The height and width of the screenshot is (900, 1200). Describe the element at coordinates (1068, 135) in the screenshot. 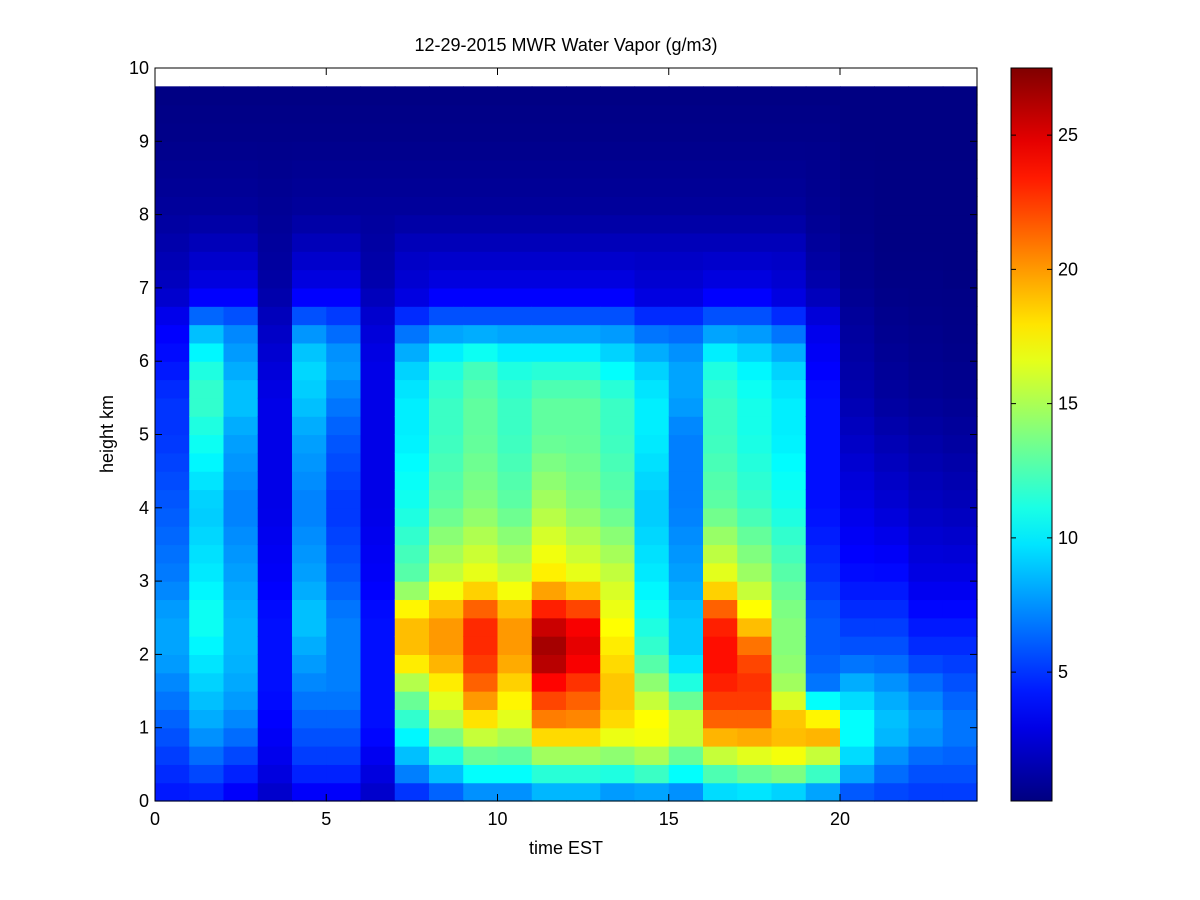

I see `colorbar-tick-label: 25` at that location.